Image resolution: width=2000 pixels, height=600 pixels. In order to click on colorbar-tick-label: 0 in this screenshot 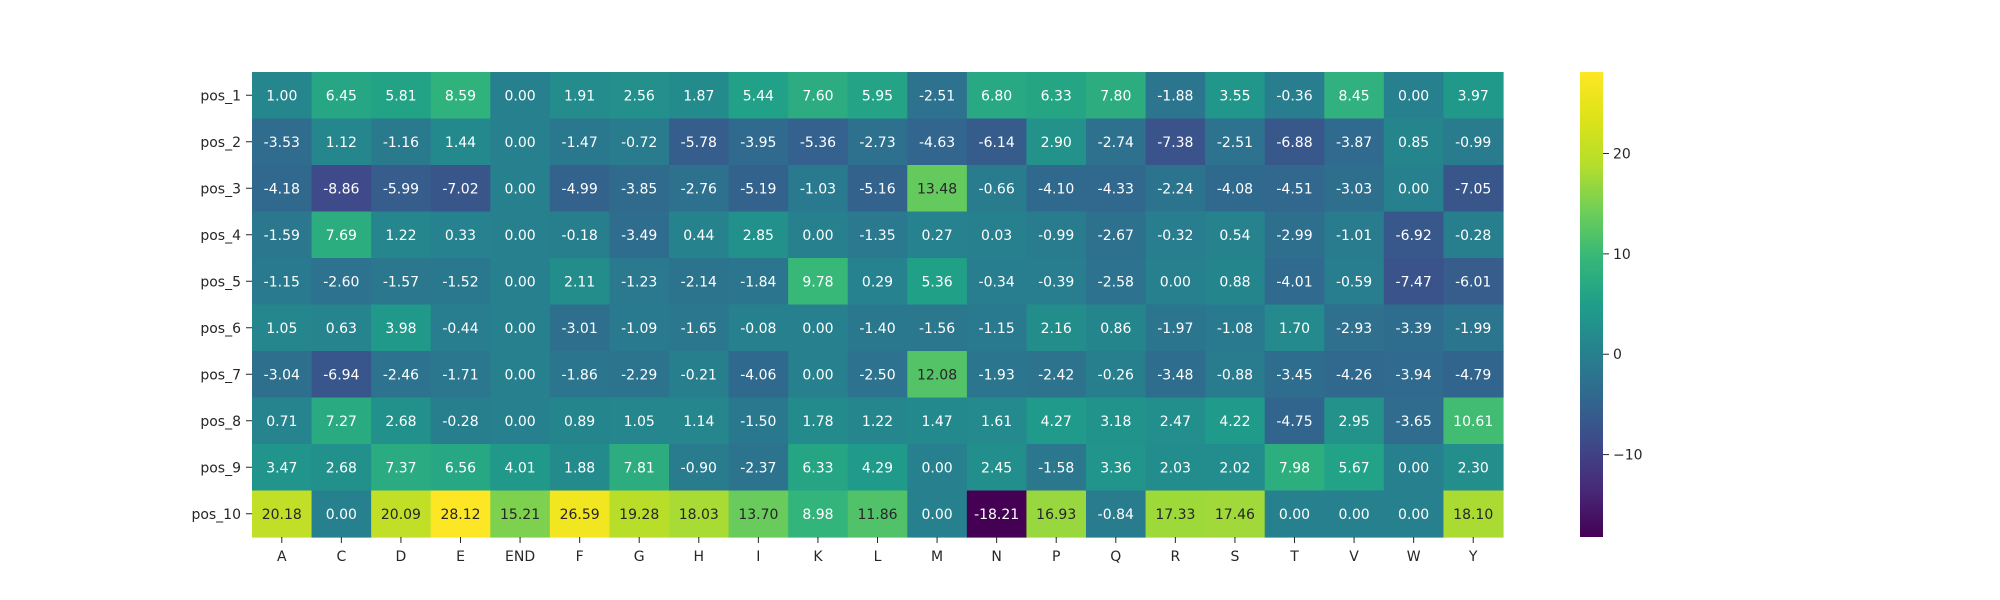, I will do `click(1617, 355)`.